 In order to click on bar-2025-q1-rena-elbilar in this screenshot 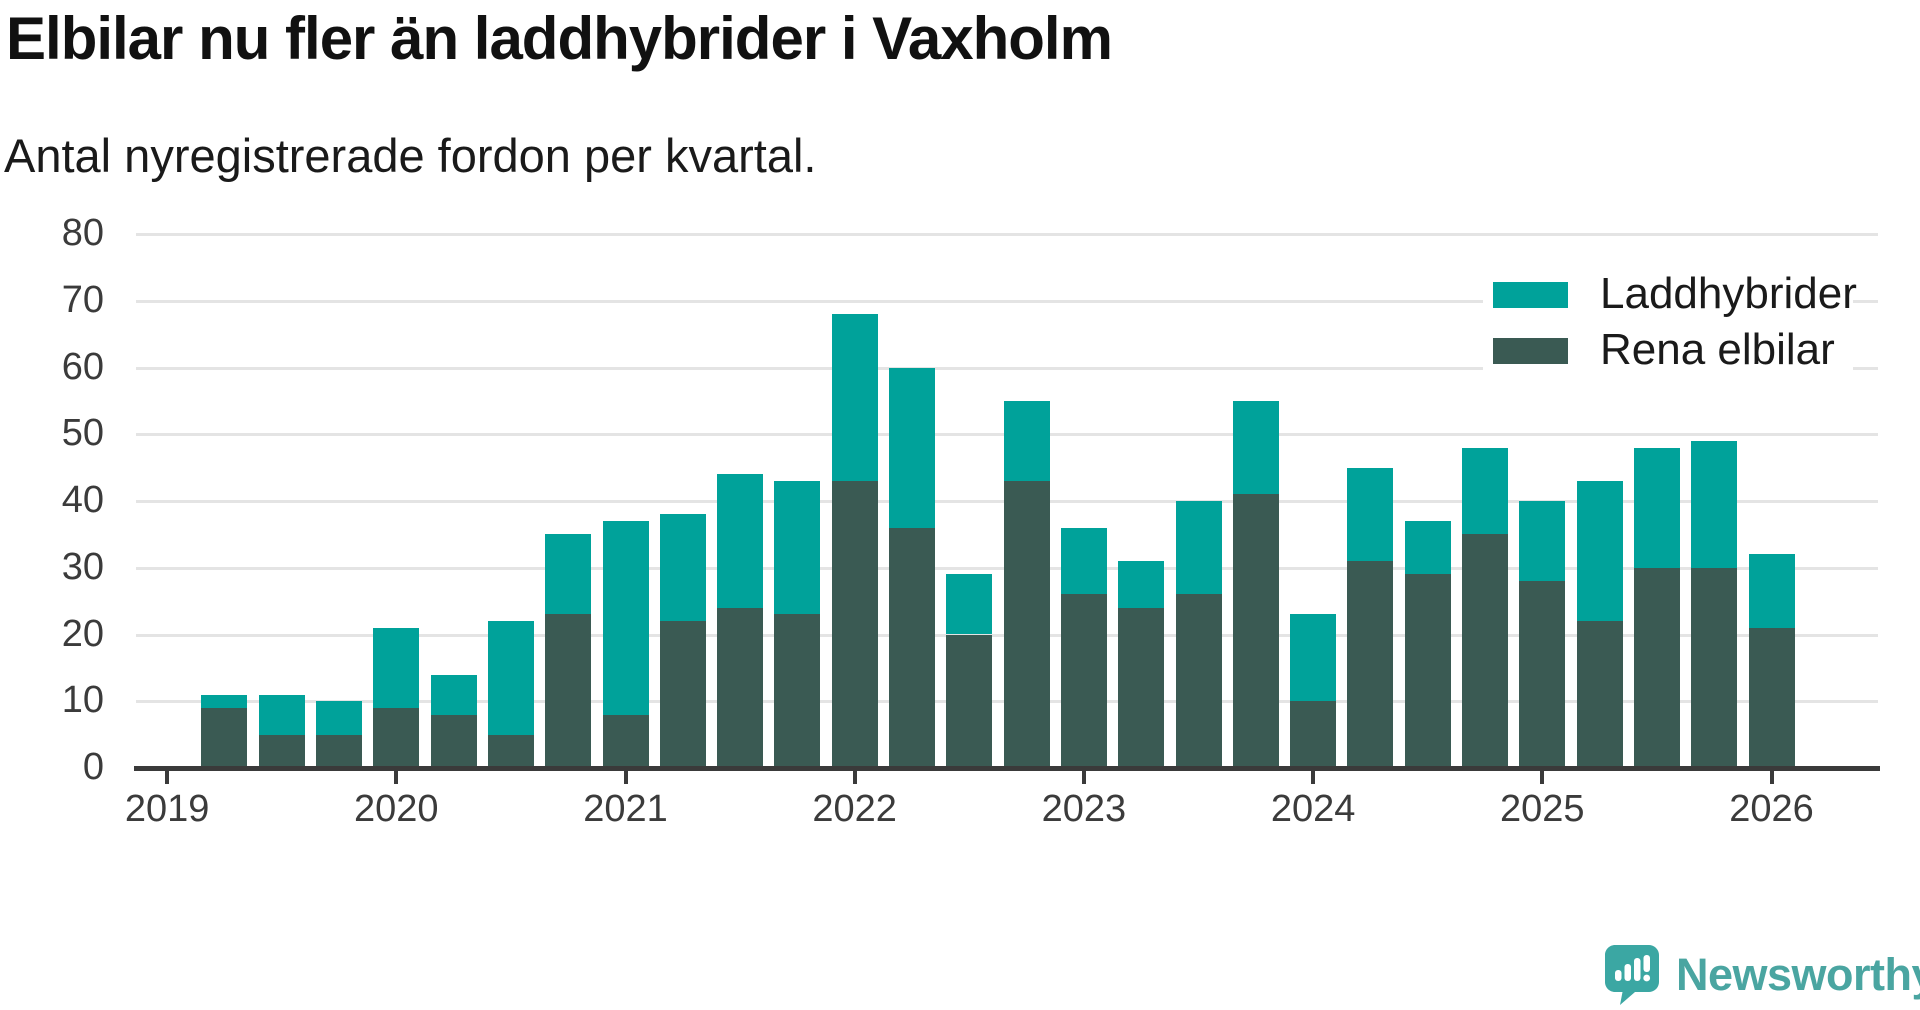, I will do `click(1542, 674)`.